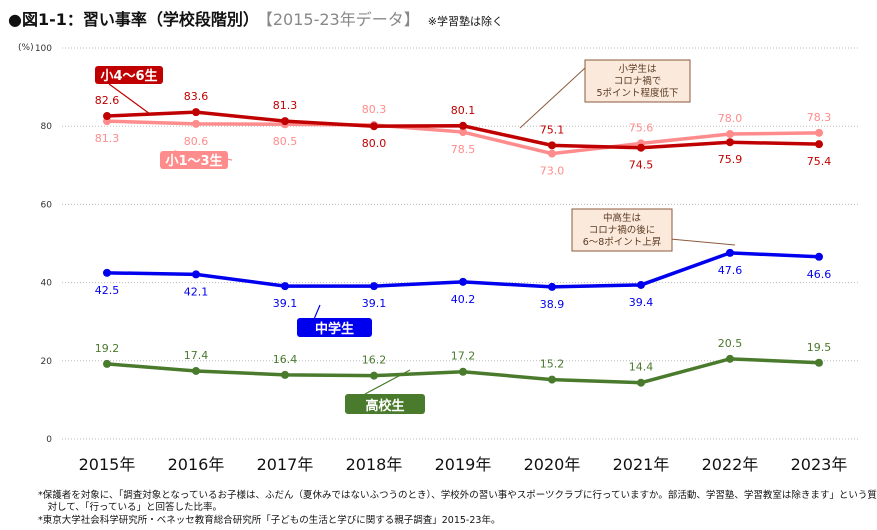  Describe the element at coordinates (622, 242) in the screenshot. I see `annotation-text: 6〜8ポイント上昇` at that location.